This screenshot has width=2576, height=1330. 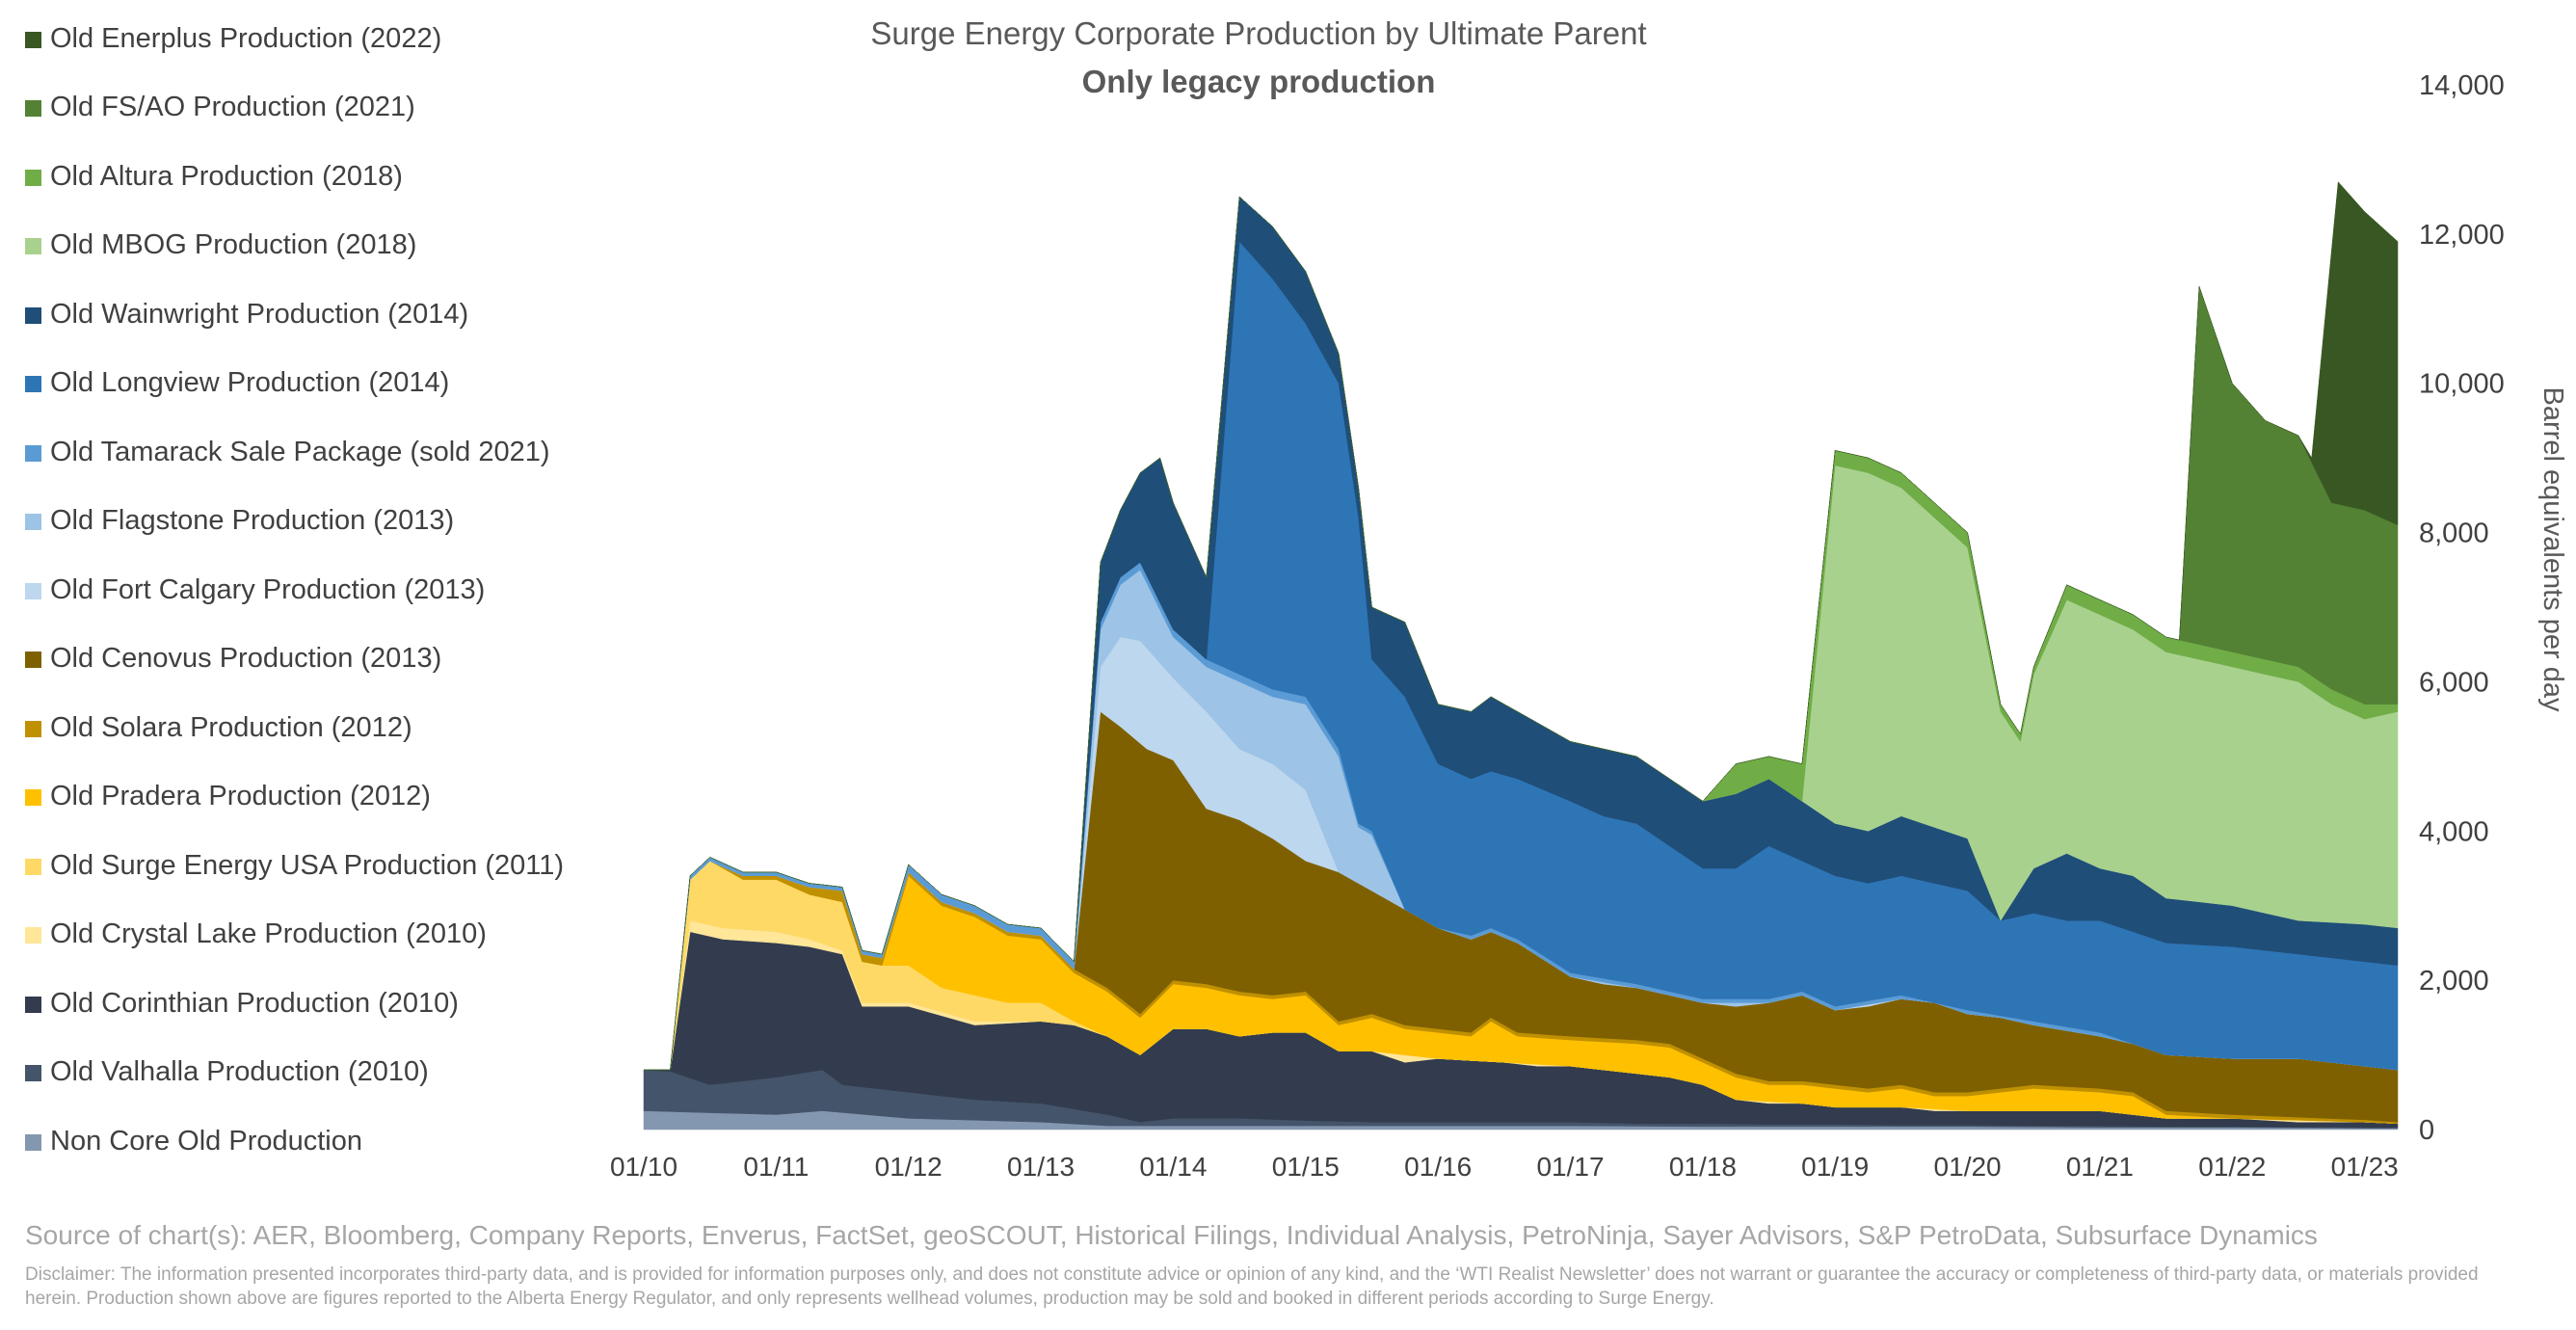 What do you see at coordinates (2454, 831) in the screenshot?
I see `y-tick-label: 4,000` at bounding box center [2454, 831].